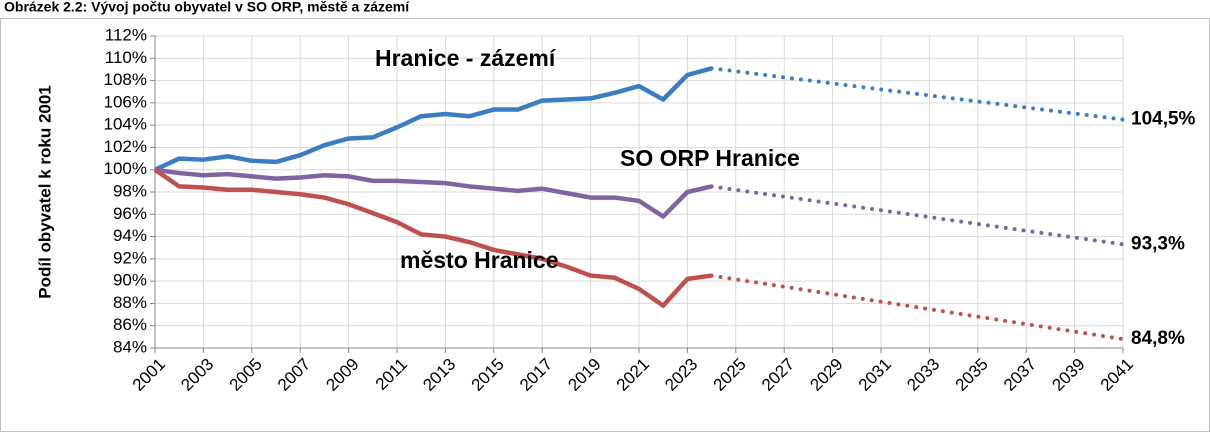  I want to click on y-tick-label: 102%, so click(125, 146).